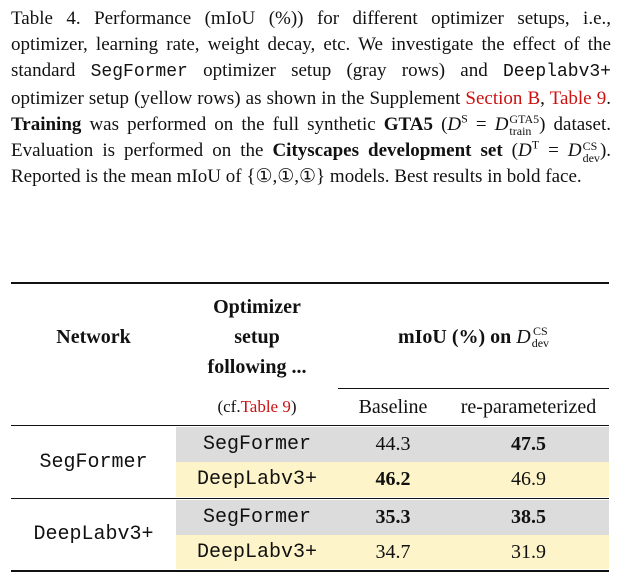 The image size is (620, 581). I want to click on reparam-value: 46.9, so click(528, 479).